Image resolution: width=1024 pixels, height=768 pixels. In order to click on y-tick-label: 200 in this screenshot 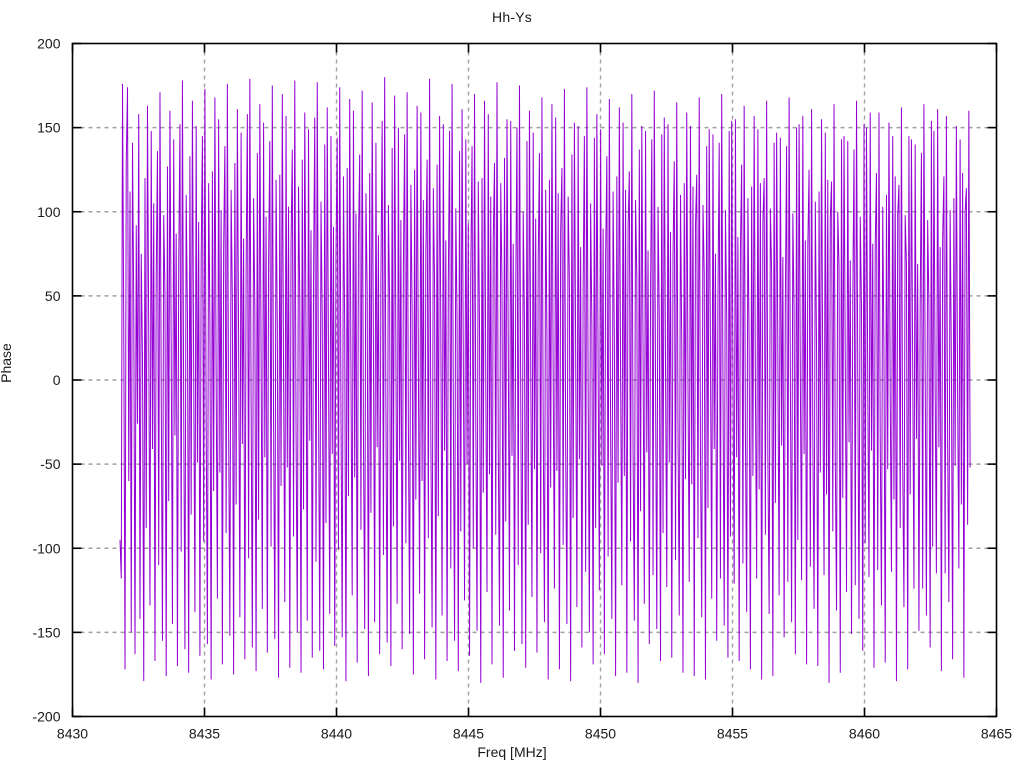, I will do `click(49, 44)`.